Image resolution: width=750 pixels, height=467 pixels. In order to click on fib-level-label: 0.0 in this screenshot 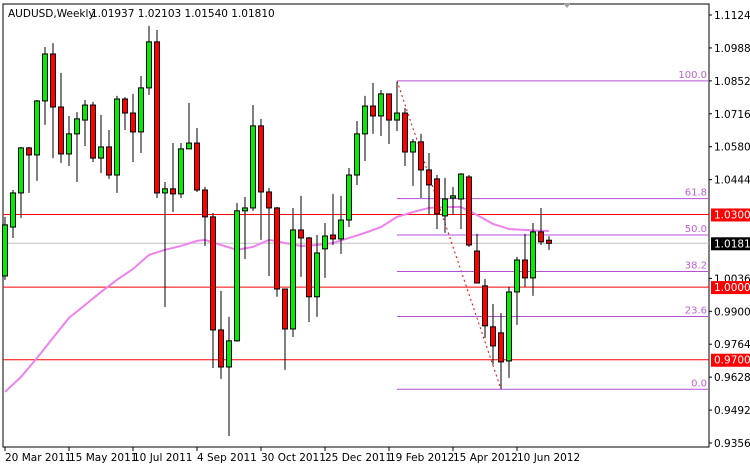, I will do `click(699, 383)`.